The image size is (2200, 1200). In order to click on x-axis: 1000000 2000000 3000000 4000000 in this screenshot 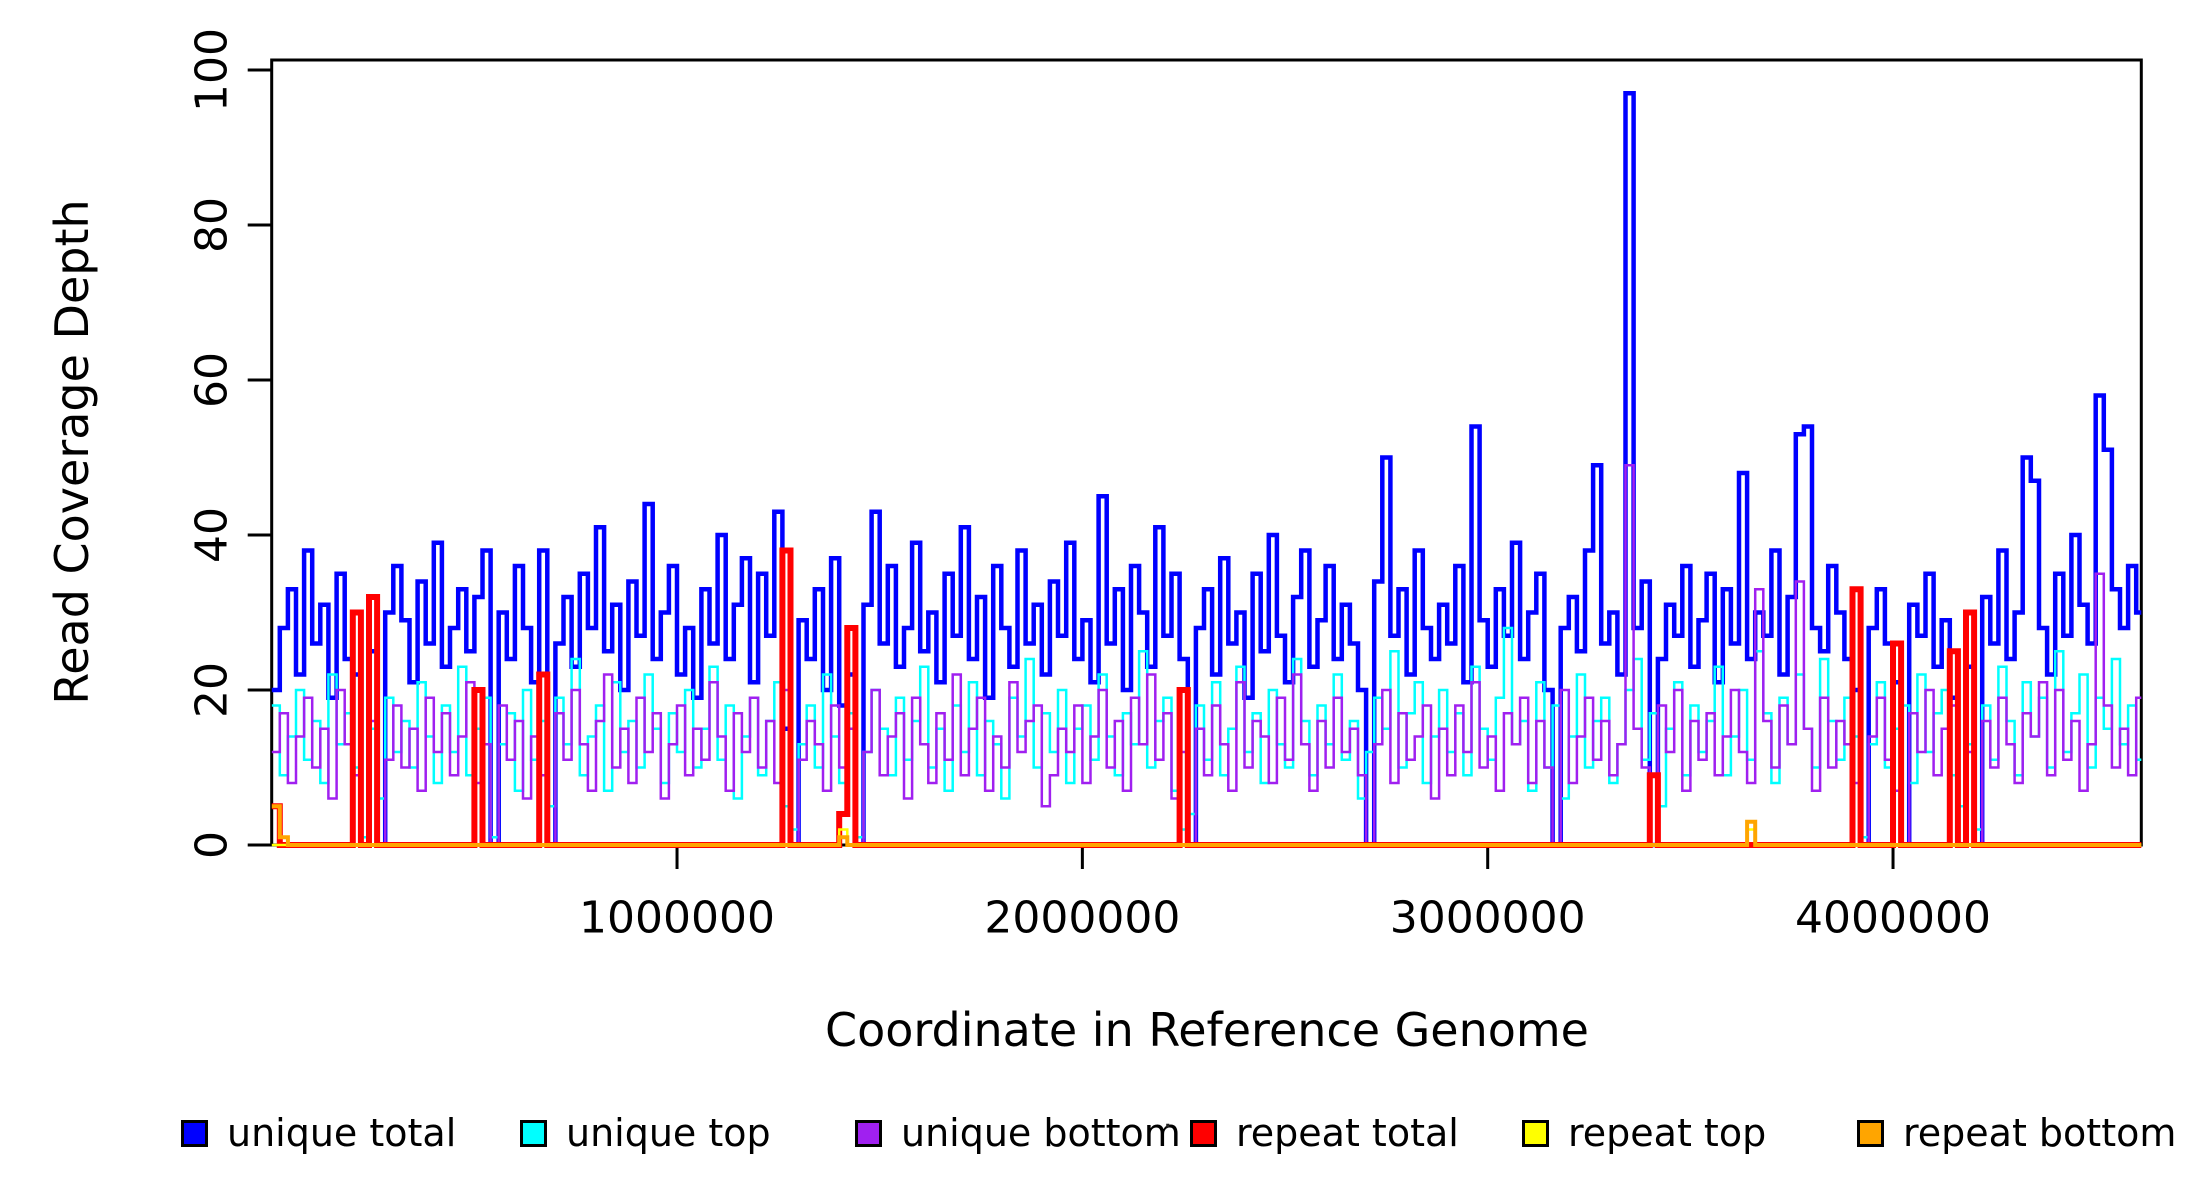, I will do `click(1285, 894)`.